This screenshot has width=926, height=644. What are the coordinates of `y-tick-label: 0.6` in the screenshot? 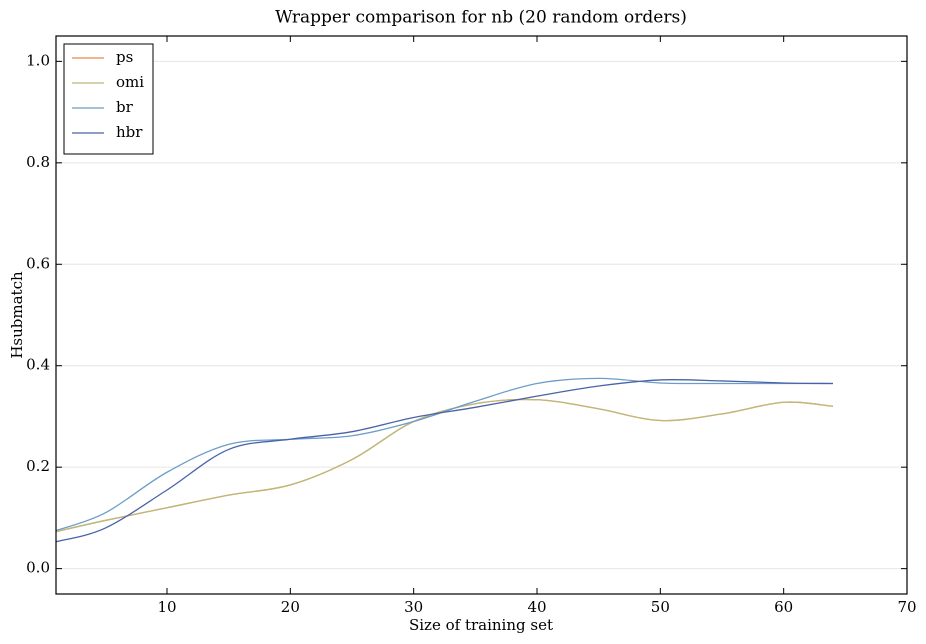 It's located at (38, 263).